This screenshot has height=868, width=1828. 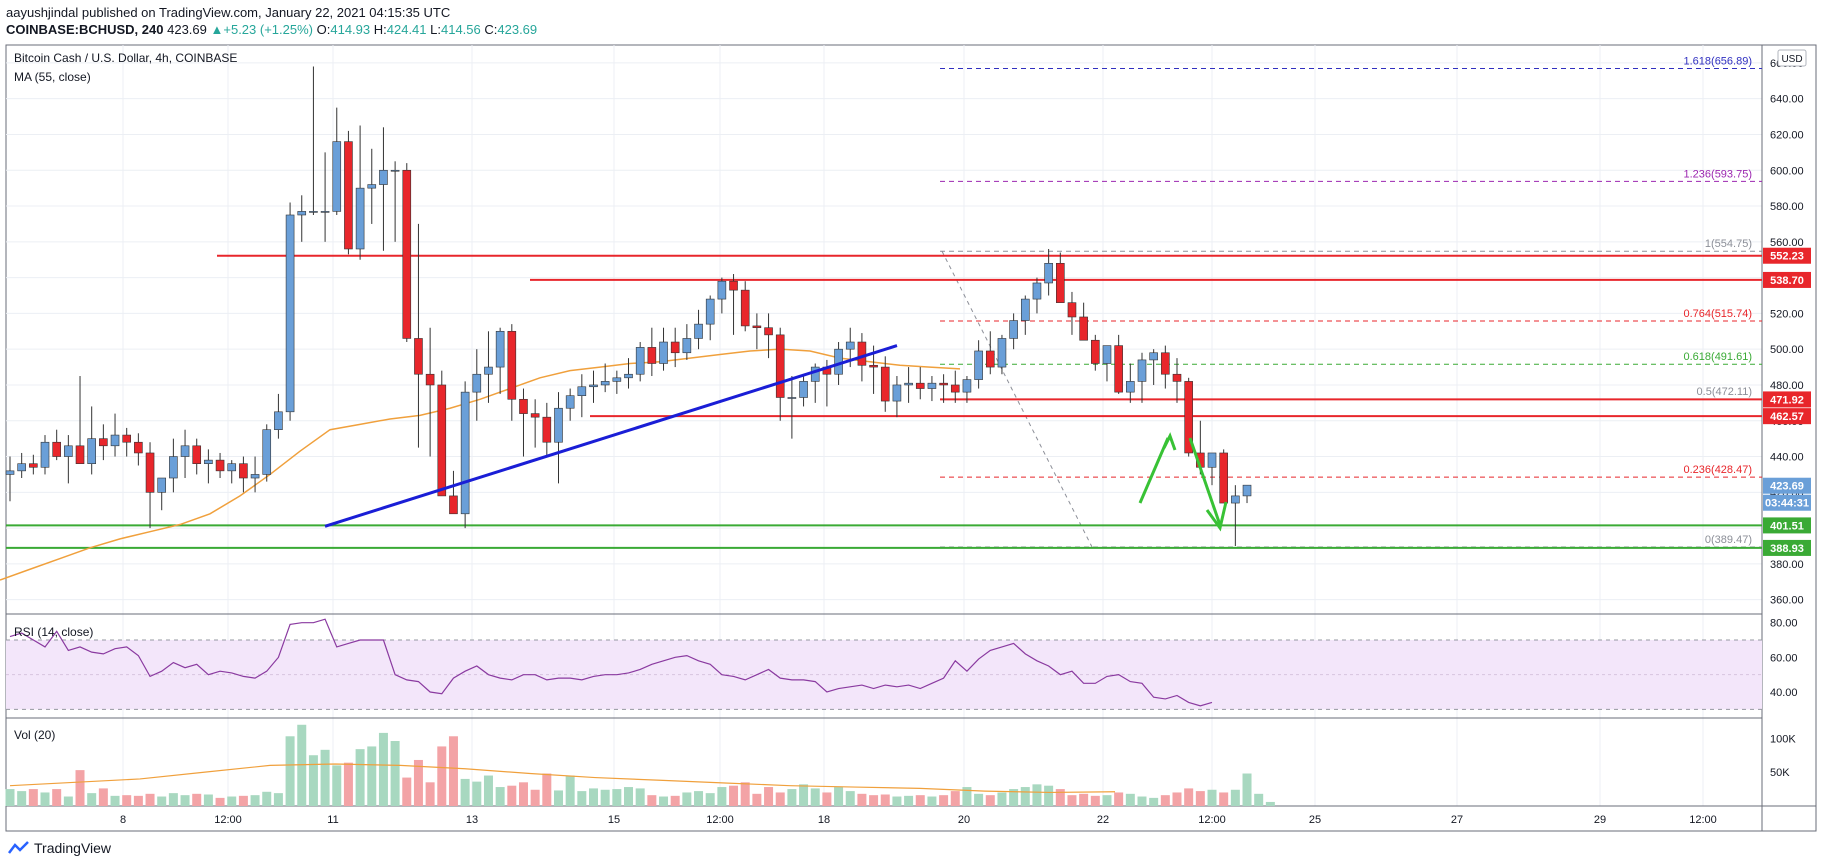 What do you see at coordinates (1784, 624) in the screenshot?
I see `rsi-tick: 80.00` at bounding box center [1784, 624].